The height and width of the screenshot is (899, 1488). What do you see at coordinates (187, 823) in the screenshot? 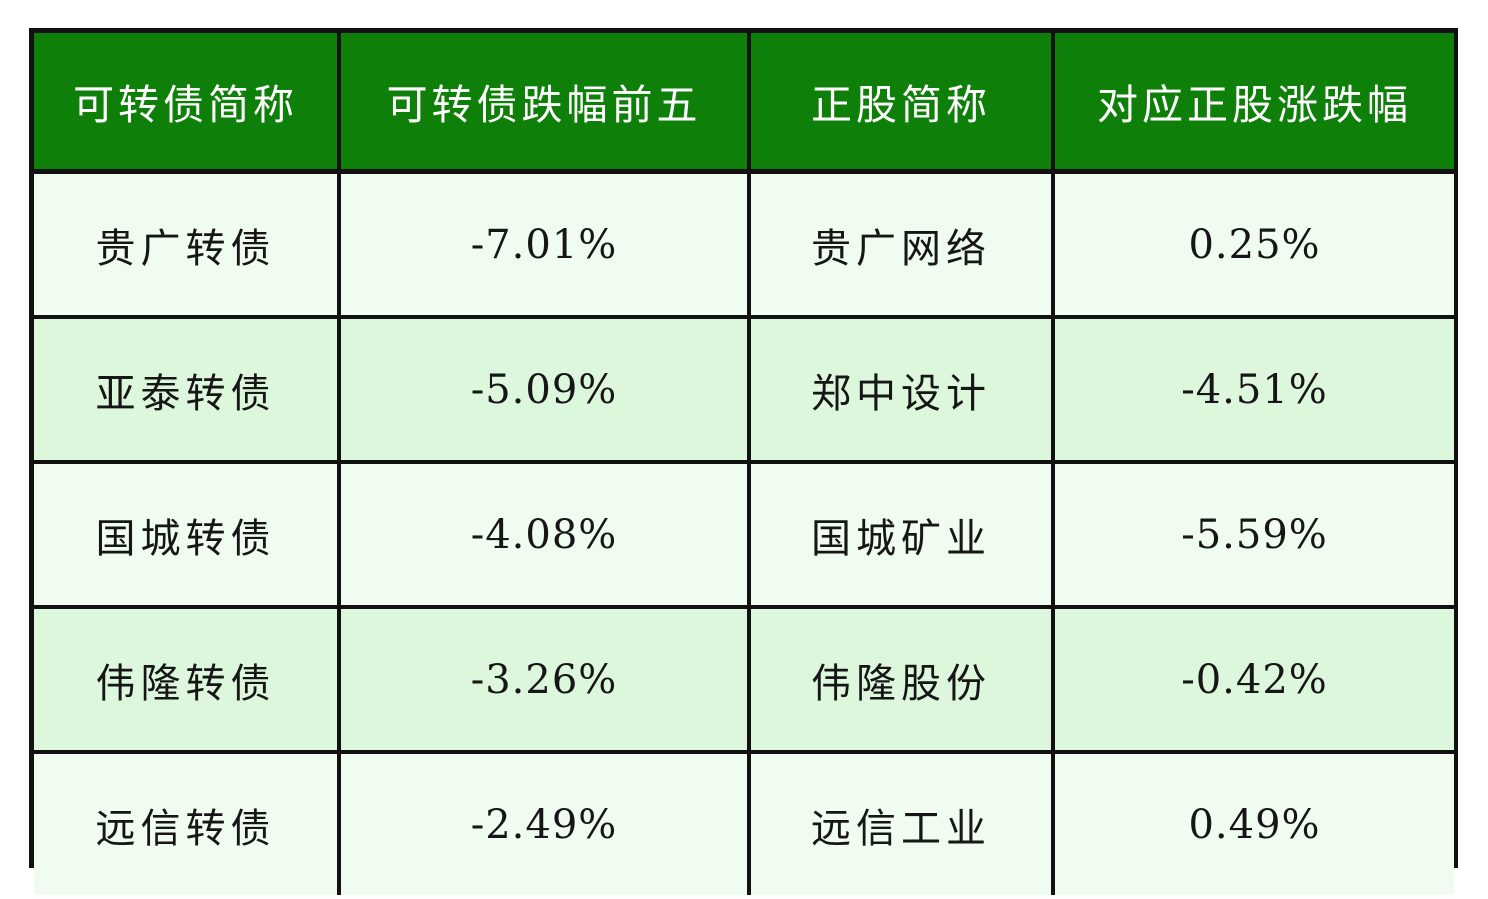
I see `cell-bond-name: 远信转债` at bounding box center [187, 823].